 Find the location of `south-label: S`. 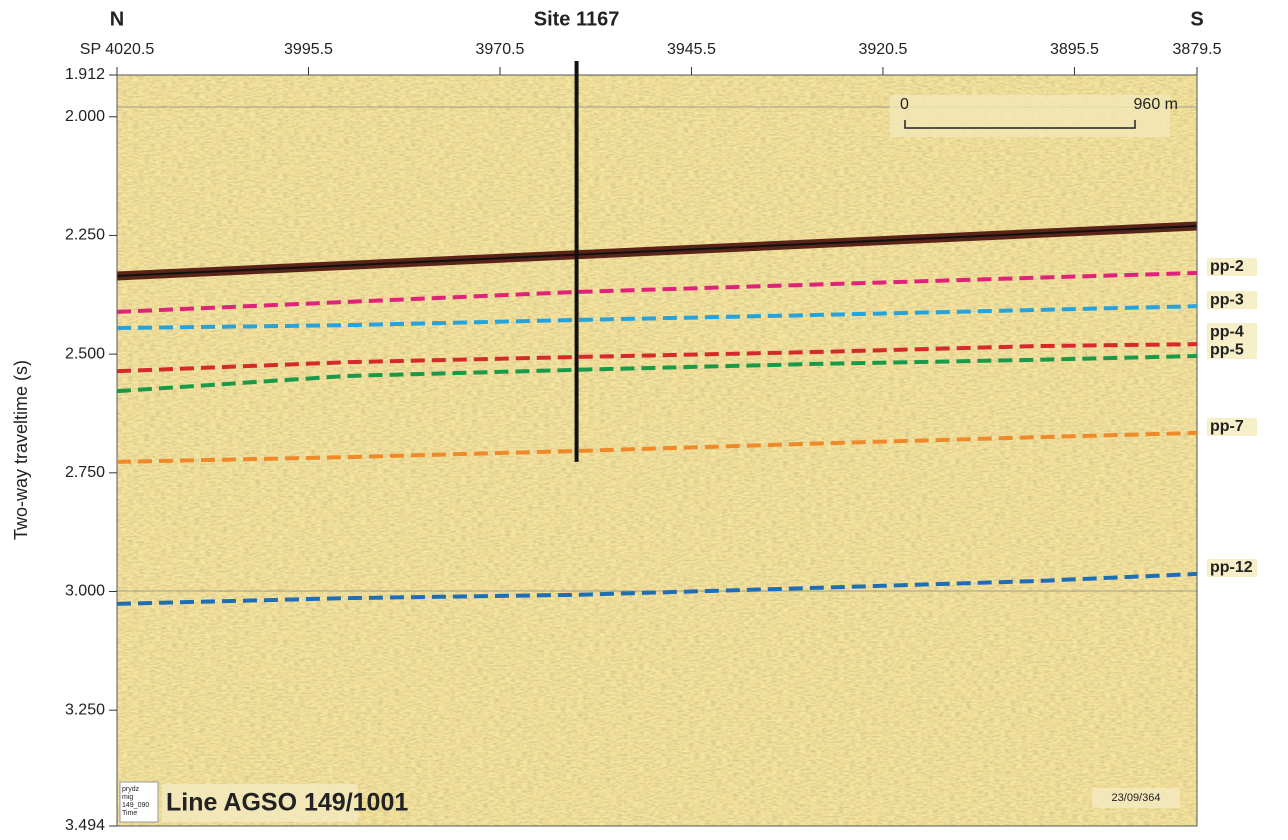

south-label: S is located at coordinates (1196, 19).